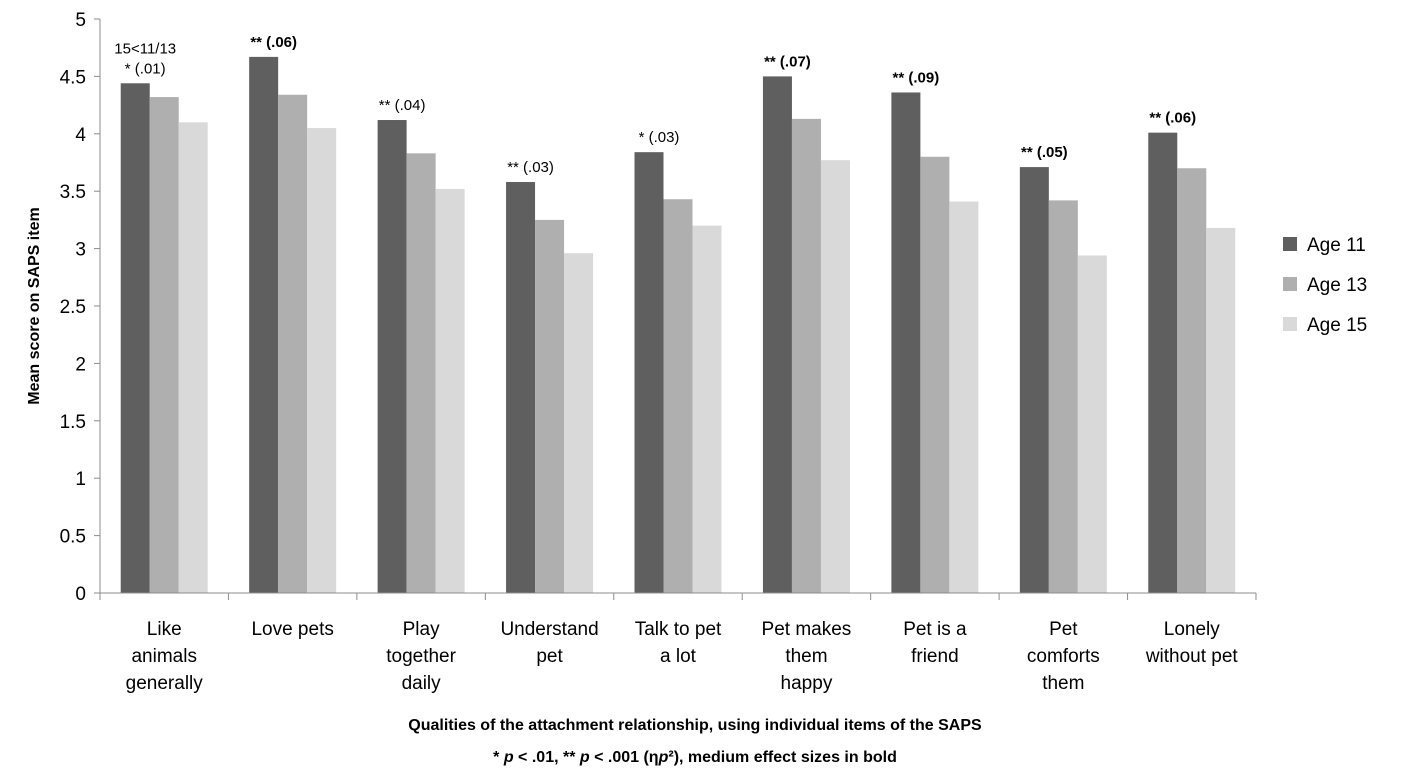  I want to click on x-tick-label: Love pets, so click(292, 629).